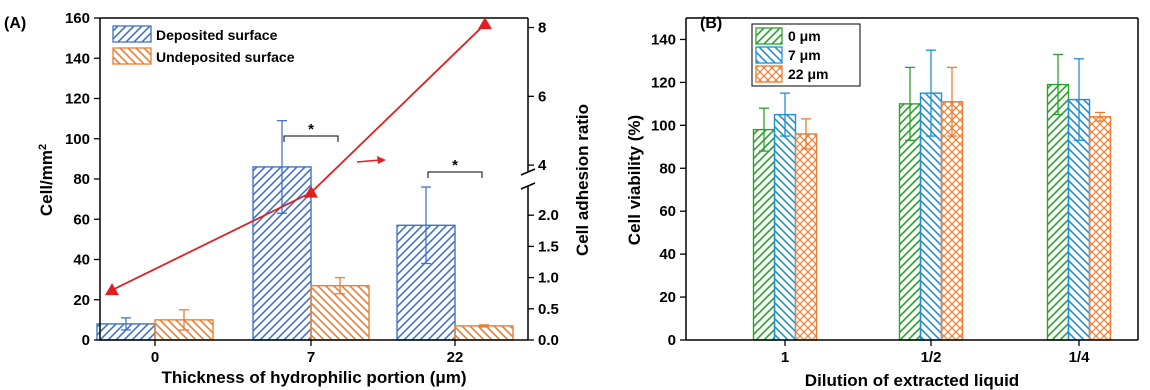 The image size is (1150, 390). I want to click on legend-label-22um: 22 μm, so click(808, 74).